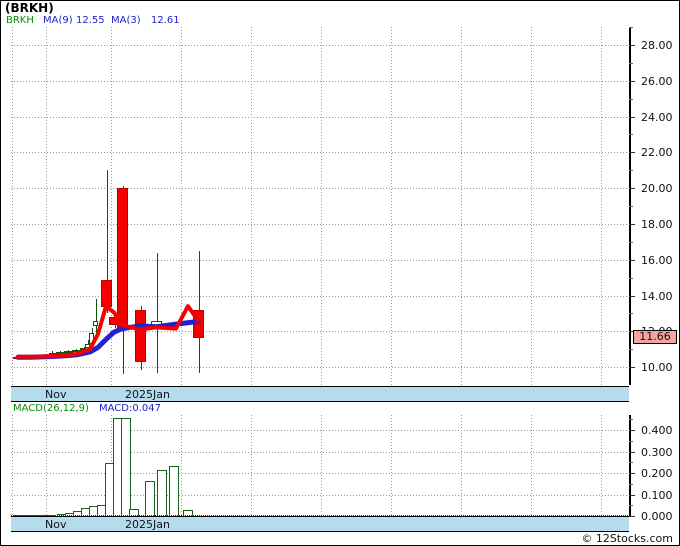 This screenshot has height=546, width=680. Describe the element at coordinates (20, 20) in the screenshot. I see `legend-symbol: BRKH` at that location.